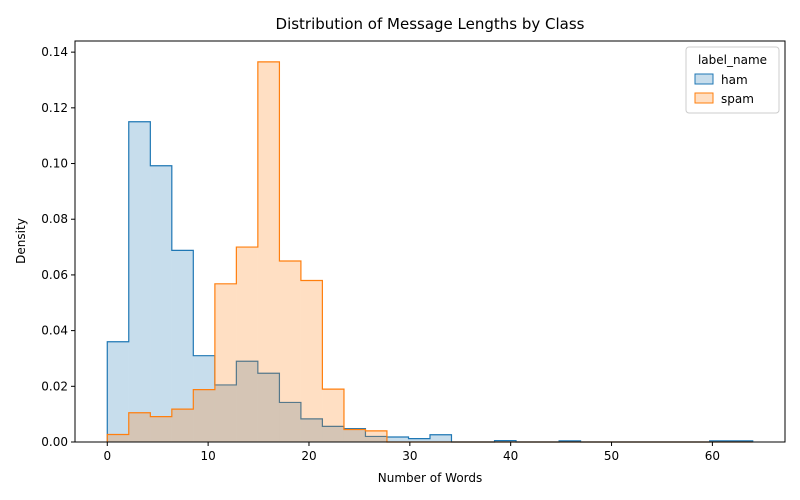 The image size is (800, 500). I want to click on y-tick-label: 0.02, so click(54, 386).